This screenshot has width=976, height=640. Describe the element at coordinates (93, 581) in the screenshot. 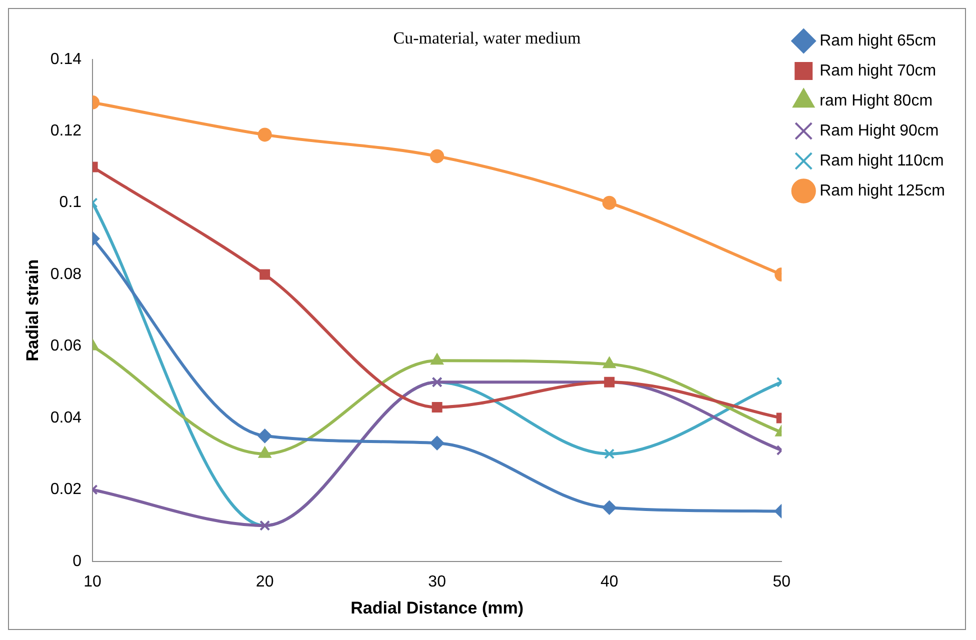

I see `x-tick-label: 10` at that location.